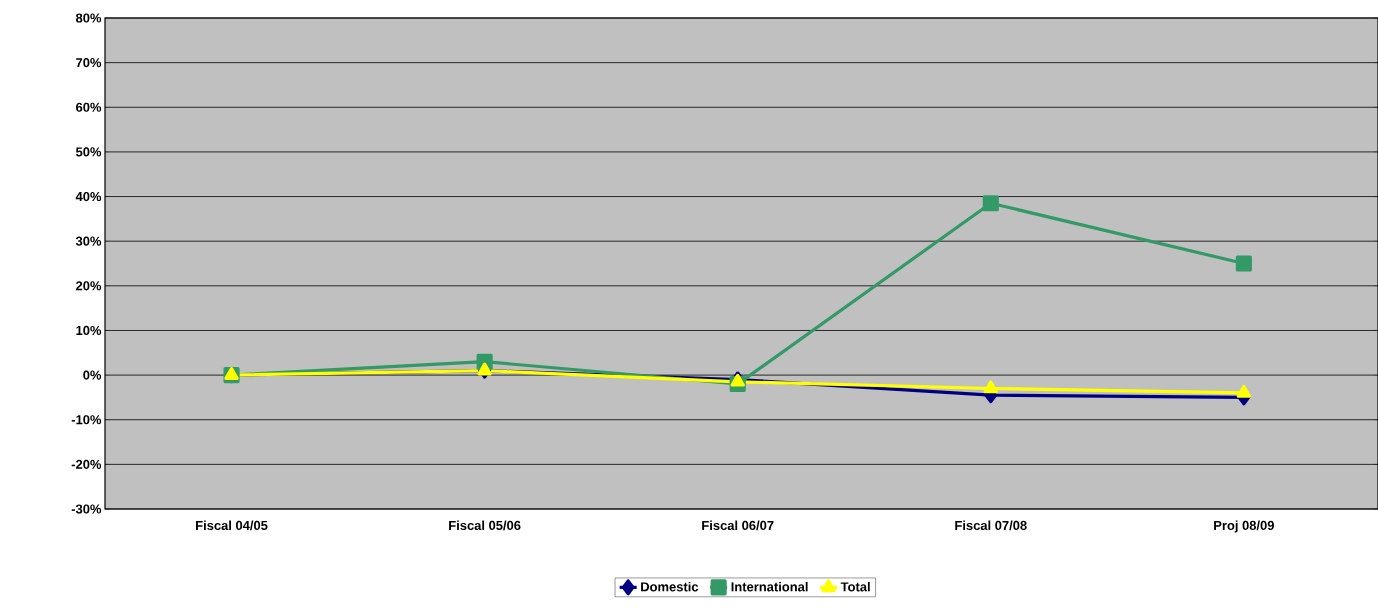  What do you see at coordinates (89, 330) in the screenshot?
I see `y-tick-label: 10%` at bounding box center [89, 330].